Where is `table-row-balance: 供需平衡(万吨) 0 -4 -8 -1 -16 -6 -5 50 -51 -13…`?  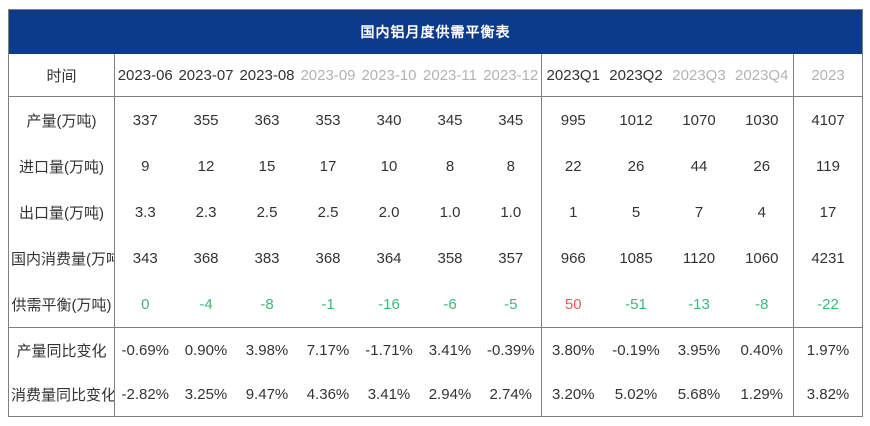
table-row-balance: 供需平衡(万吨) 0 -4 -8 -1 -16 -6 -5 50 -51 -13… is located at coordinates (435, 304).